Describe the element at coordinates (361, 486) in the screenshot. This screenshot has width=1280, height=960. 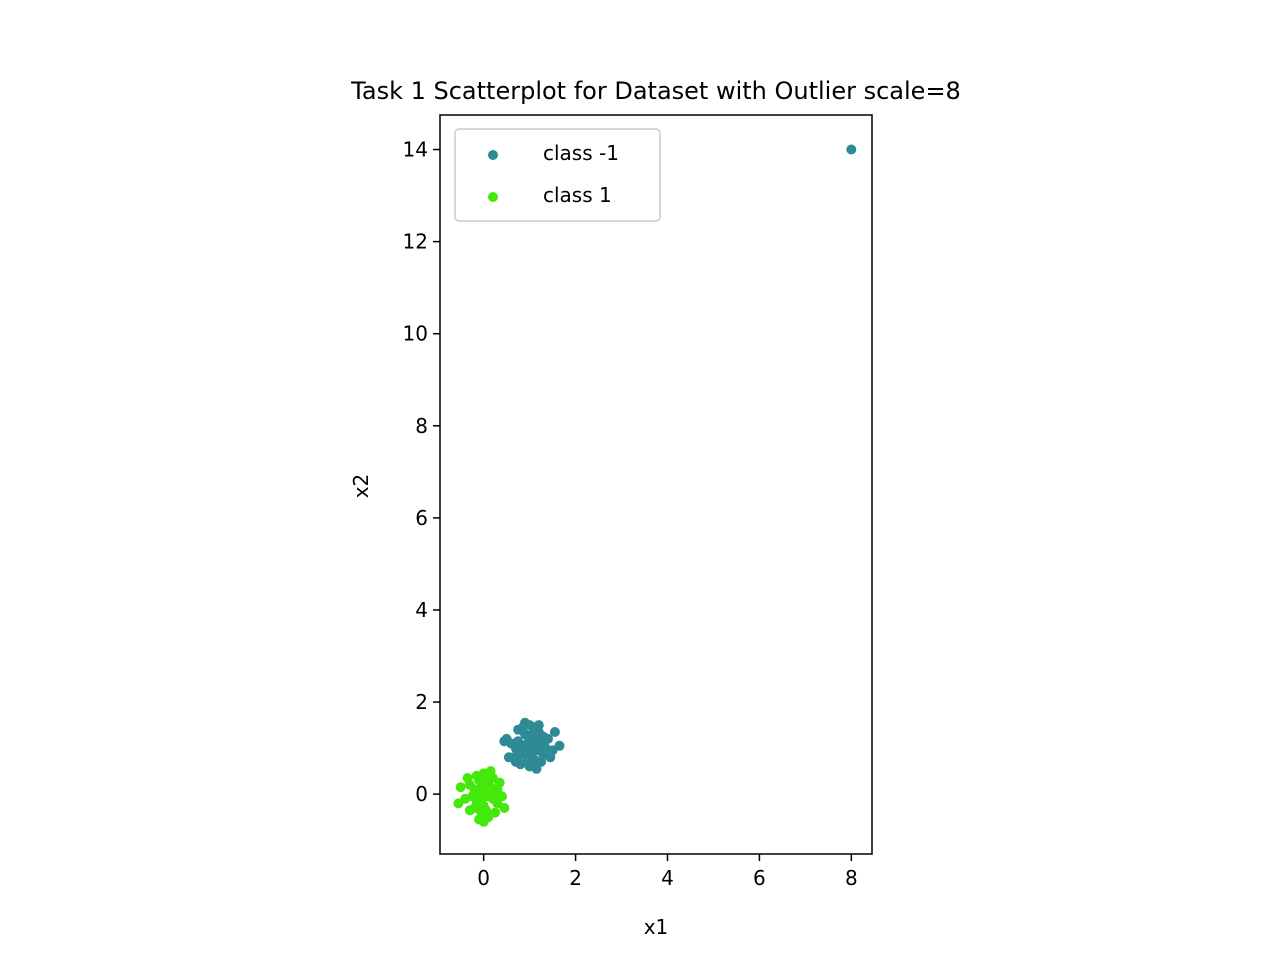
I see `y-axis-label: x2` at that location.